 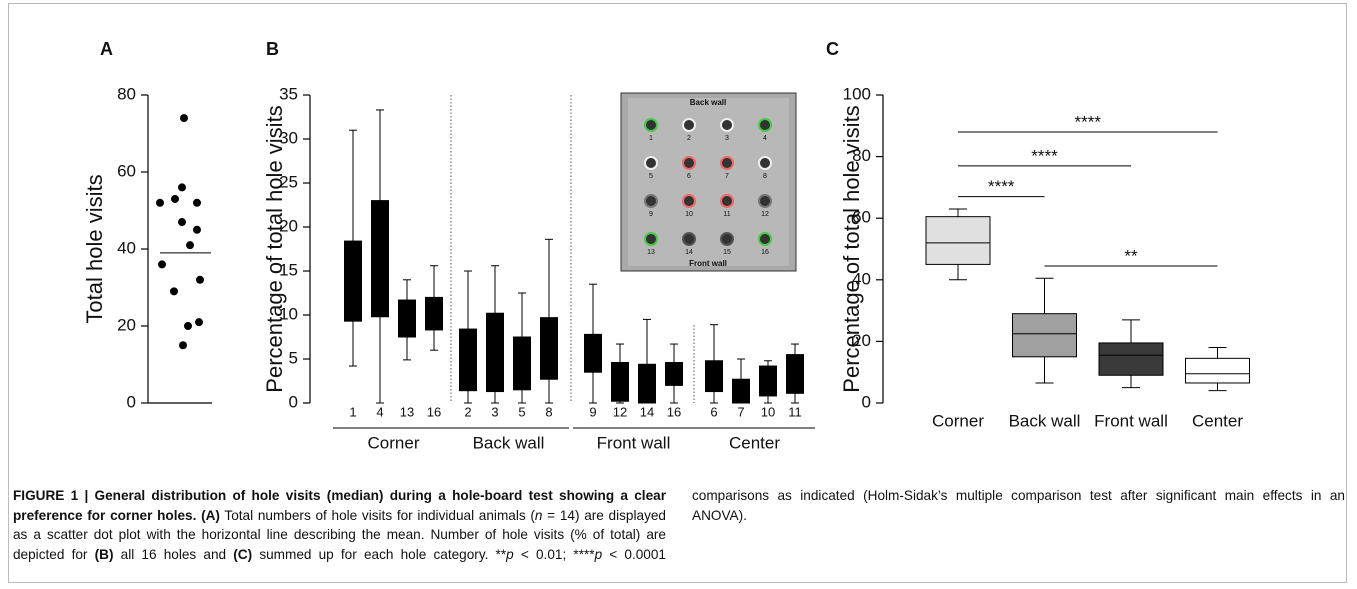 What do you see at coordinates (592, 411) in the screenshot?
I see `x-tick-label: 9` at bounding box center [592, 411].